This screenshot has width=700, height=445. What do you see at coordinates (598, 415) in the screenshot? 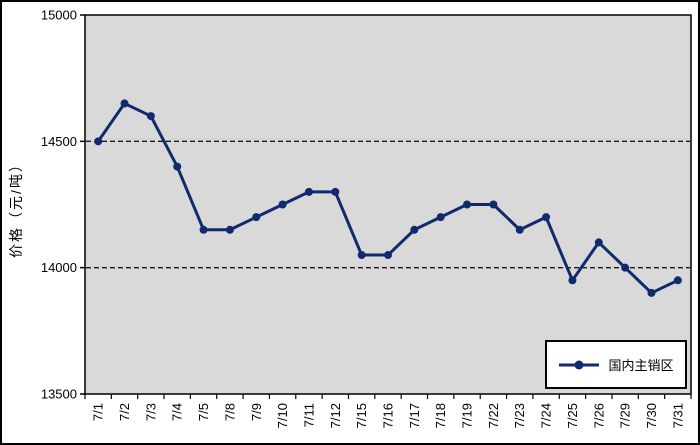
I see `x-tick-label: 7/26` at bounding box center [598, 415].